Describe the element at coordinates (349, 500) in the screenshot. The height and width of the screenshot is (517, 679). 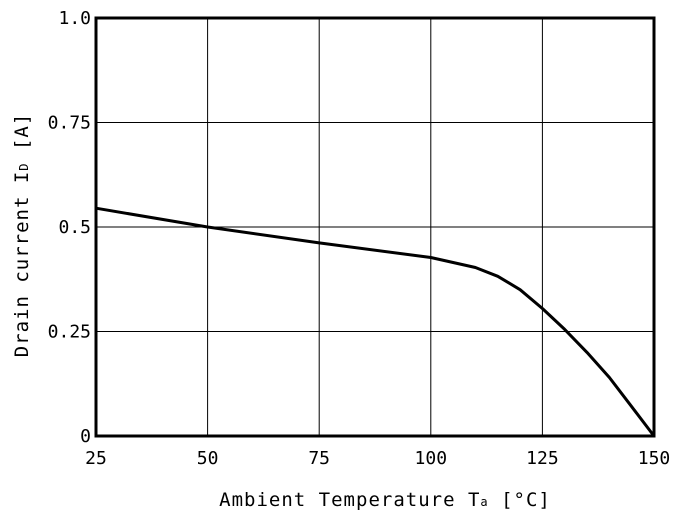
I see `x-axis-label-main: Ambient Temperature T` at that location.